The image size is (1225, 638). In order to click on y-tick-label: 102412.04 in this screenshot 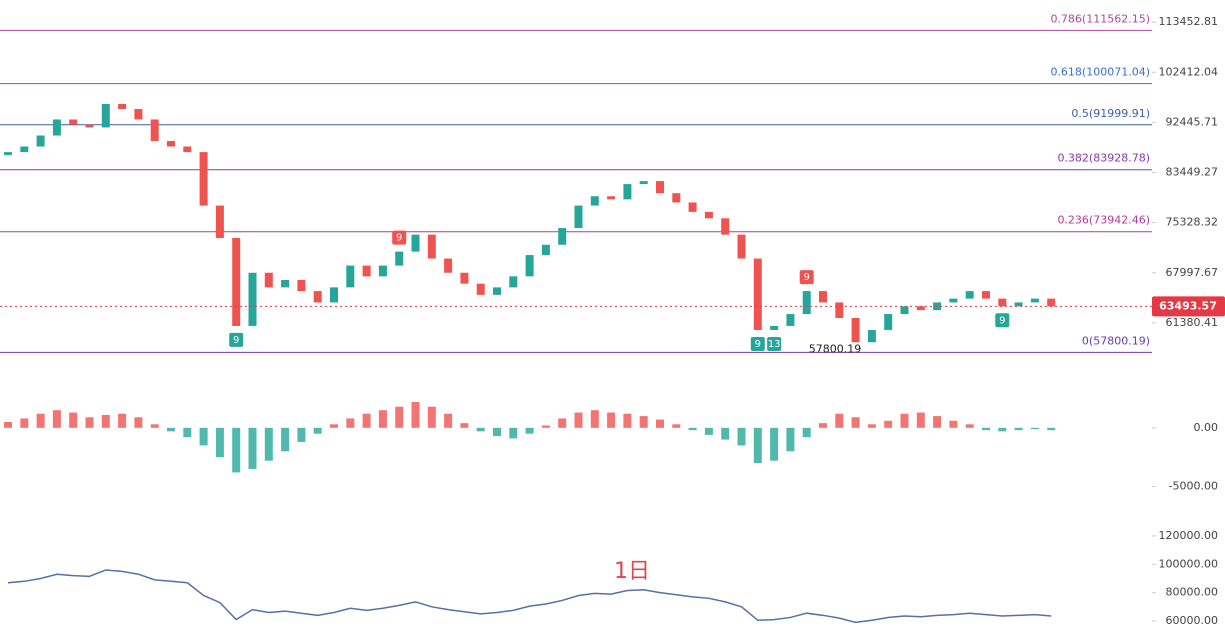, I will do `click(1189, 71)`.